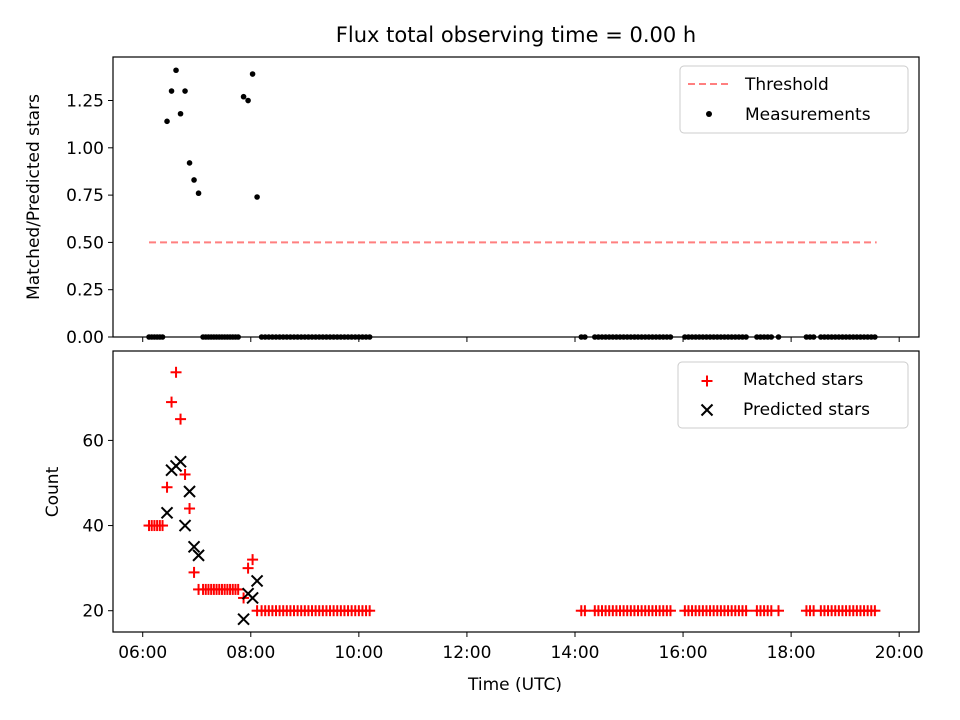  What do you see at coordinates (709, 114) in the screenshot?
I see `legend-measurements-swatch` at bounding box center [709, 114].